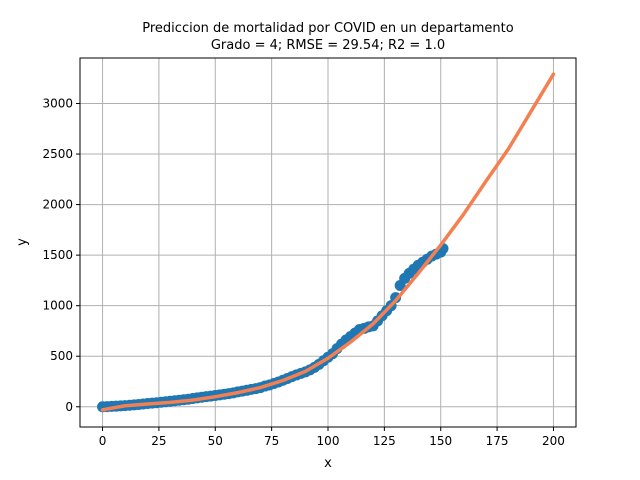 This screenshot has width=640, height=480. Describe the element at coordinates (57, 205) in the screenshot. I see `y-tick-label: 2000` at that location.